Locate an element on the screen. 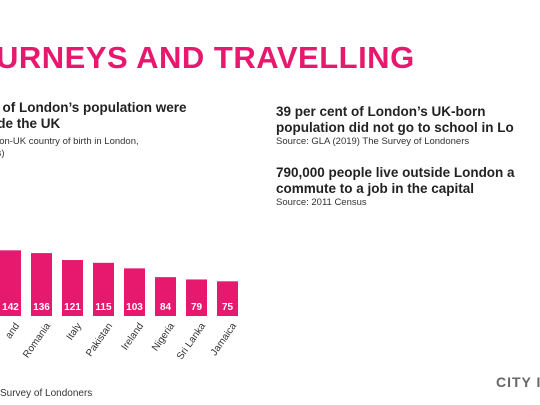  stat-right2-line1: 790,000 people live outside London a is located at coordinates (395, 172).